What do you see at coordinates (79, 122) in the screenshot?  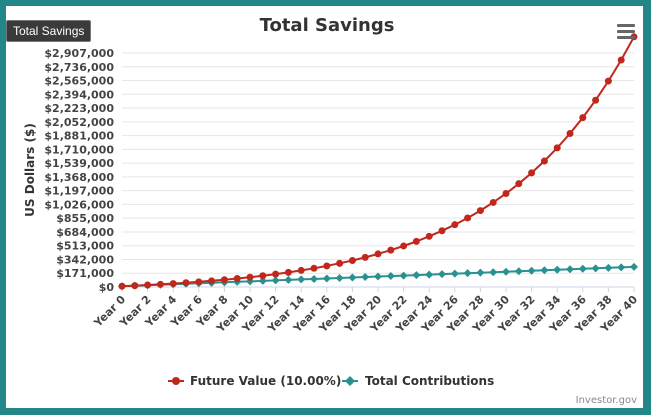 I see `y-tick-label: $2,052,000` at bounding box center [79, 122].